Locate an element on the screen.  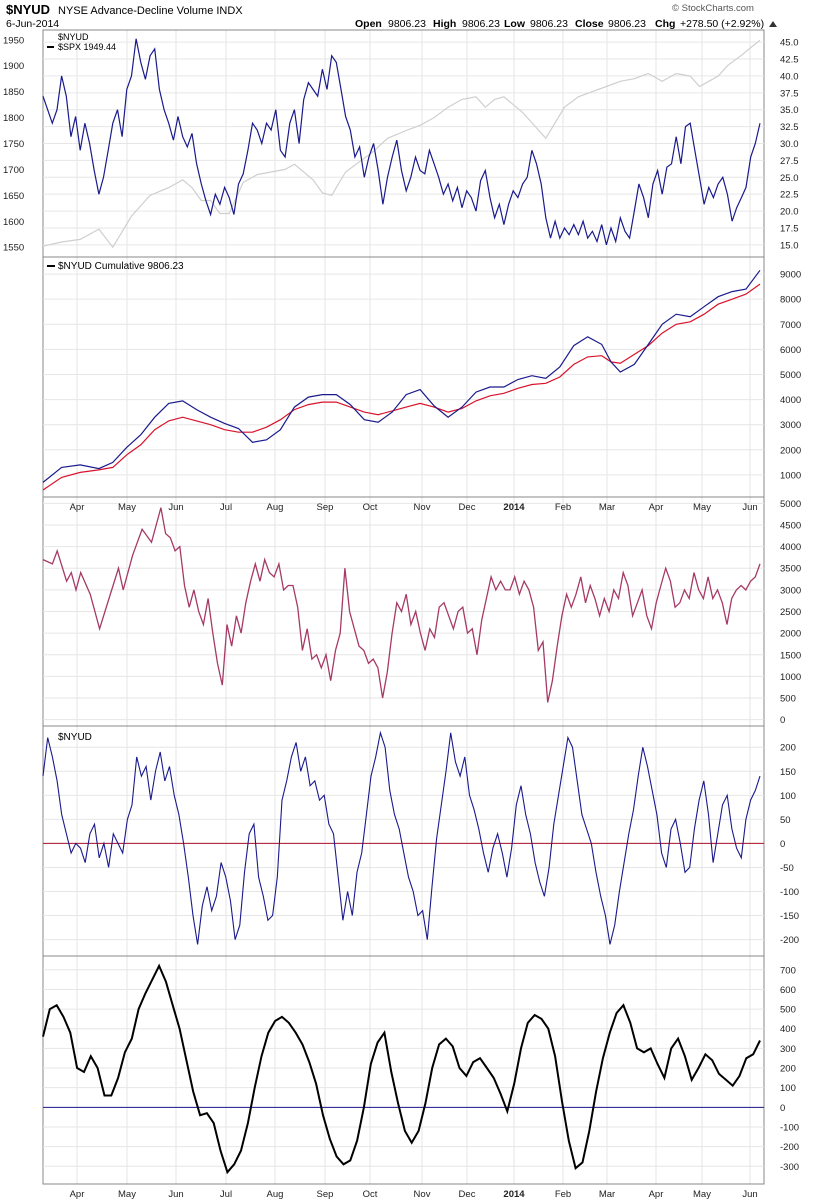
high-label: High is located at coordinates (444, 24).